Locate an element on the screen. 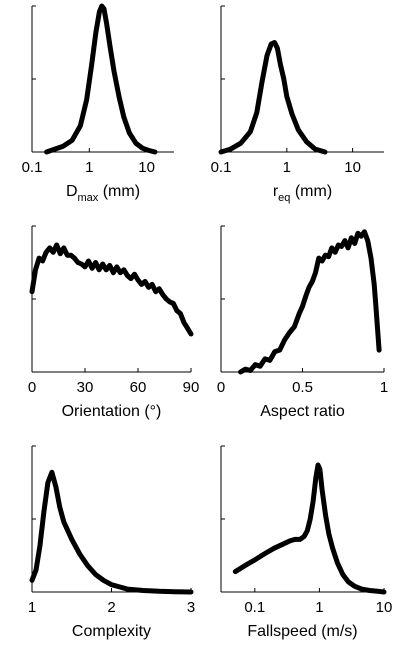 The width and height of the screenshot is (396, 648). x-tick-label: 2 is located at coordinates (111, 607).